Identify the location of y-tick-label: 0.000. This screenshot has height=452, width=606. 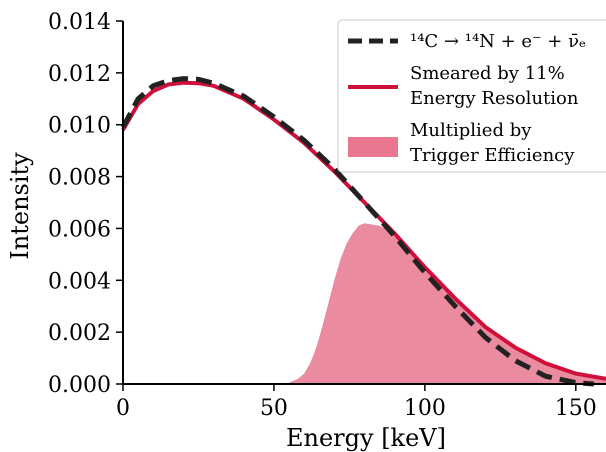
(79, 385).